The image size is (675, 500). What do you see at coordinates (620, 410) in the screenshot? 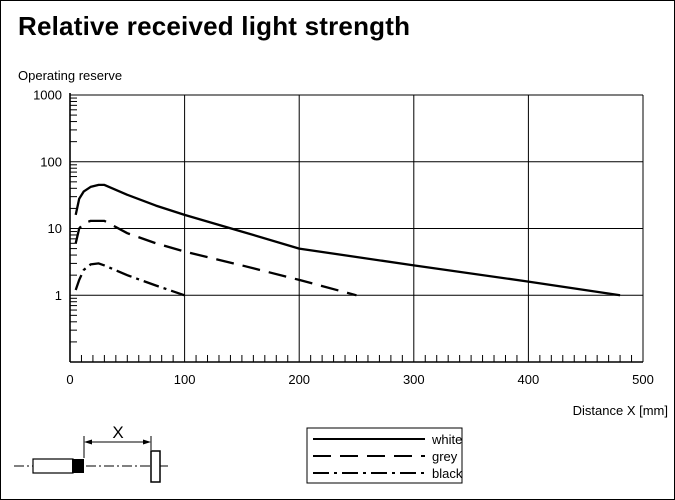
I see `x-axis-label: Distance X [mm]` at bounding box center [620, 410].